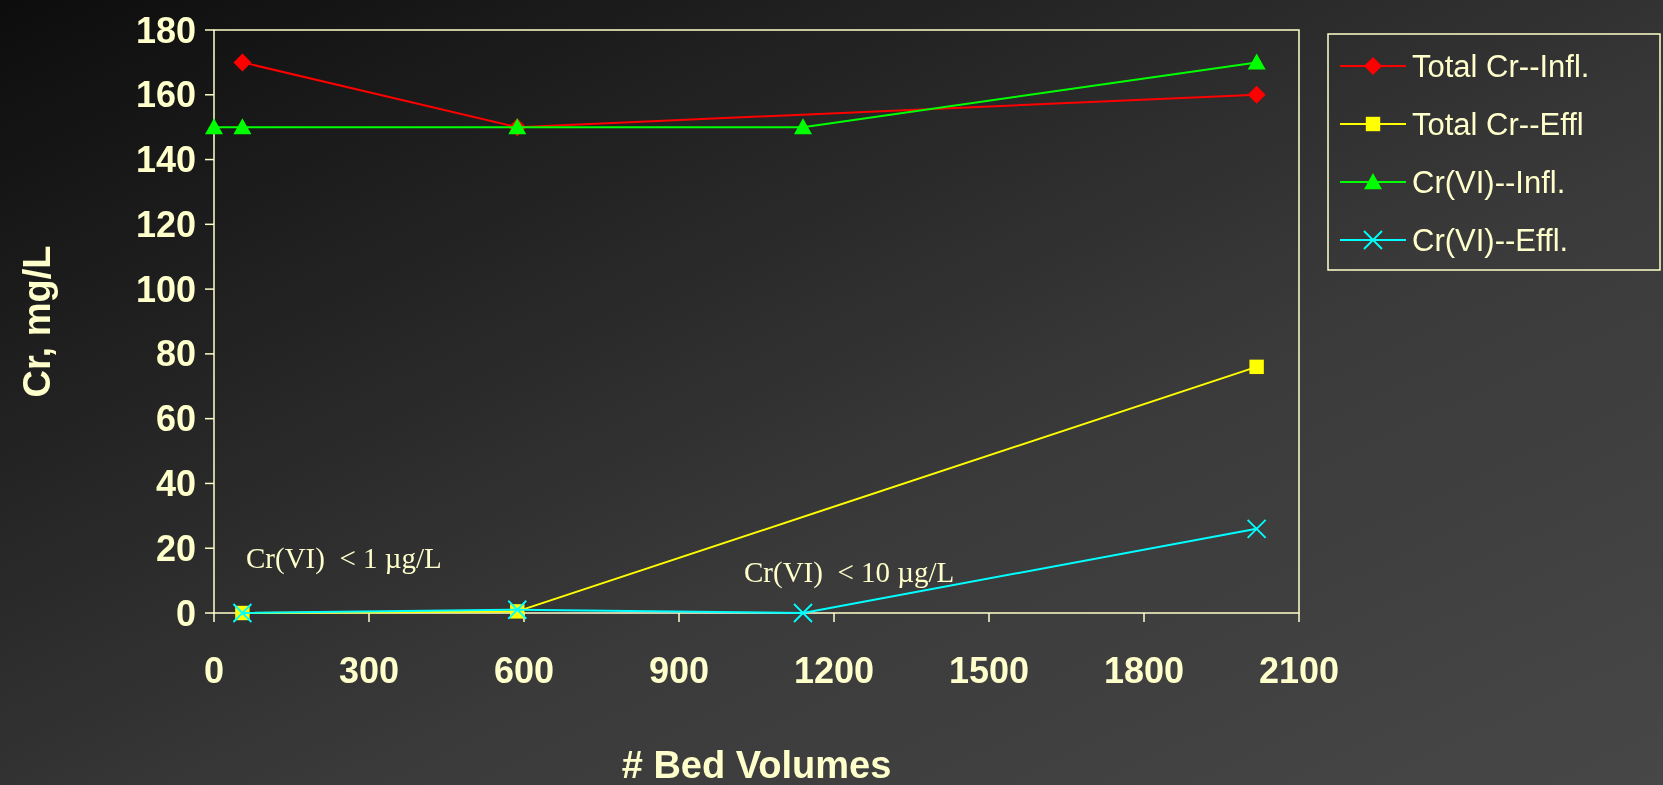 The height and width of the screenshot is (785, 1663). I want to click on x-tick-label: 1800, so click(1144, 670).